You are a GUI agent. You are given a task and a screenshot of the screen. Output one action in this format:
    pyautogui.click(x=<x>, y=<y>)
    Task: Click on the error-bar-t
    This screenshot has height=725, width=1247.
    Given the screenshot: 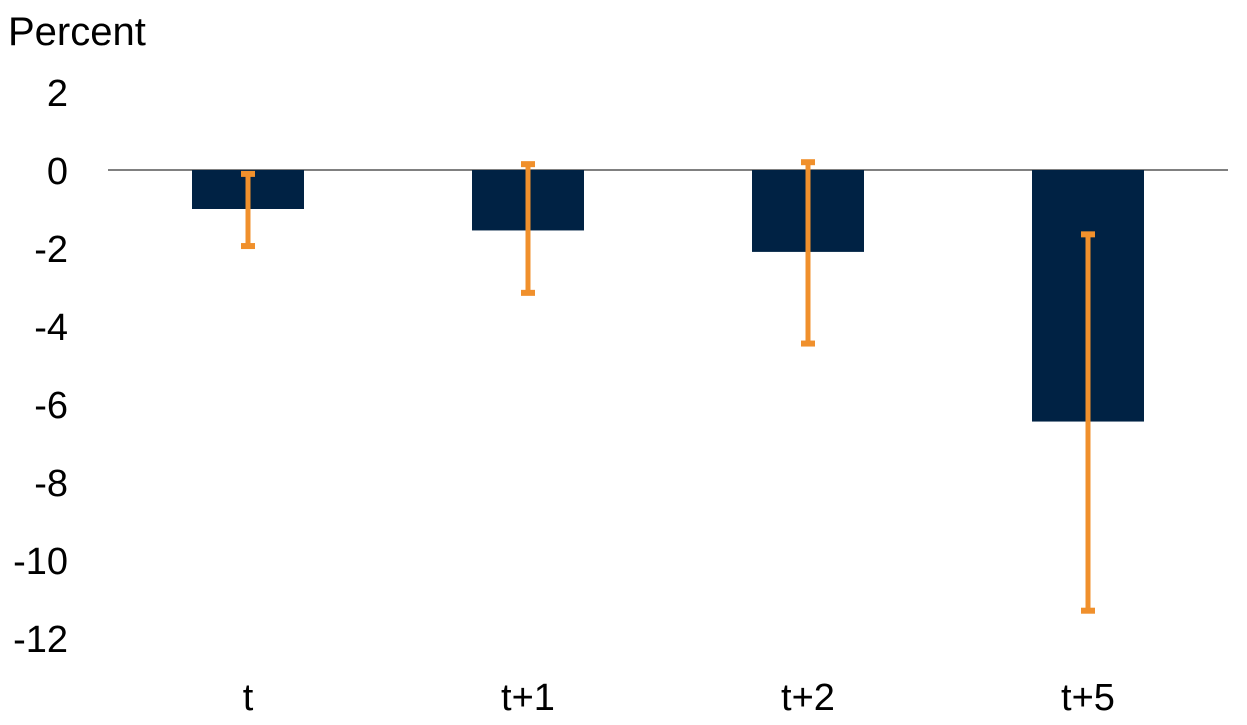 What is the action you would take?
    pyautogui.click(x=248, y=210)
    